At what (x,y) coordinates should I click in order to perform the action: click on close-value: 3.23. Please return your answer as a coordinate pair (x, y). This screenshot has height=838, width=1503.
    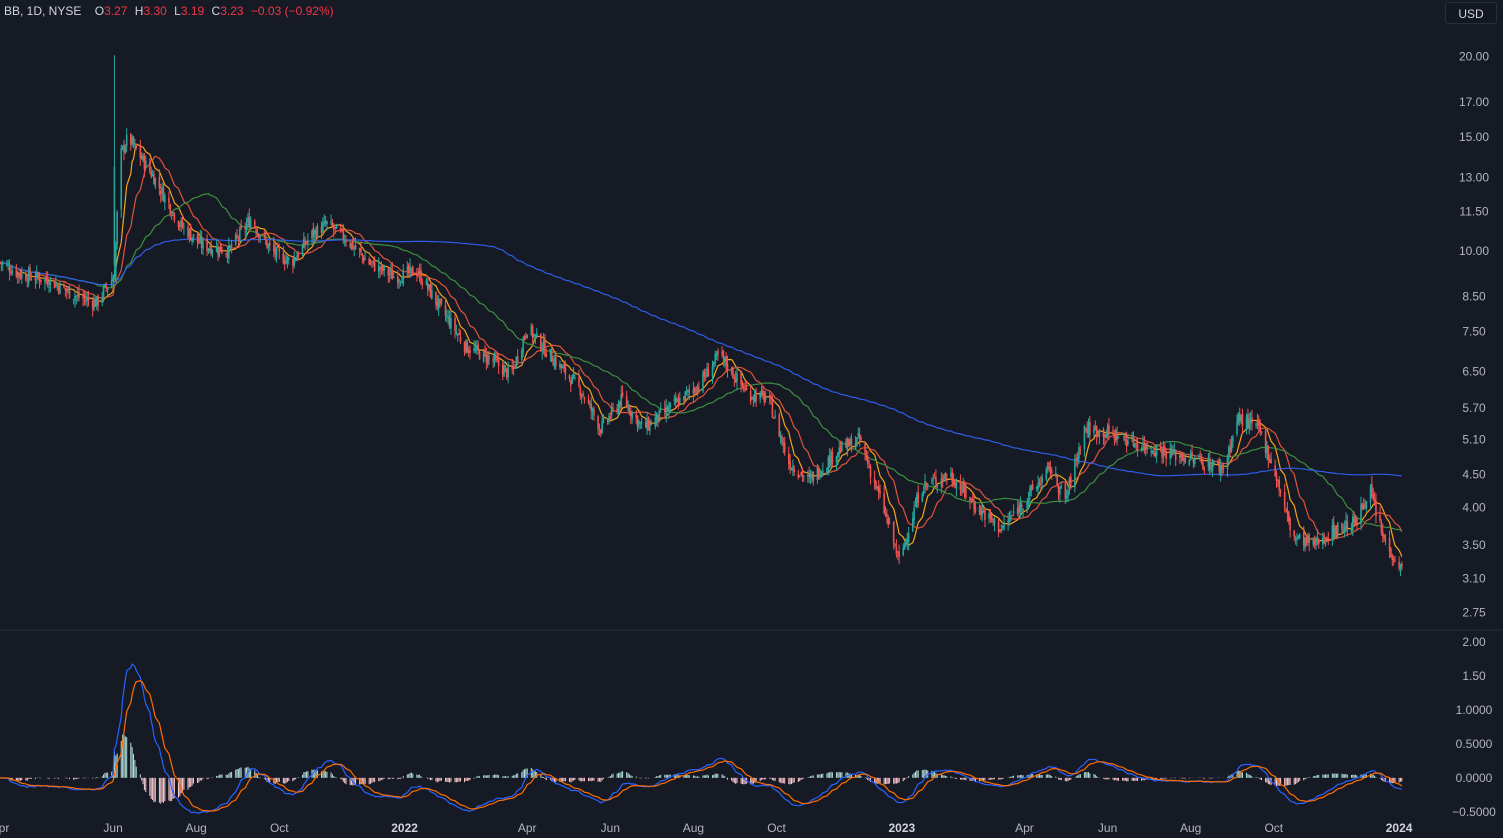
    Looking at the image, I should click on (232, 11).